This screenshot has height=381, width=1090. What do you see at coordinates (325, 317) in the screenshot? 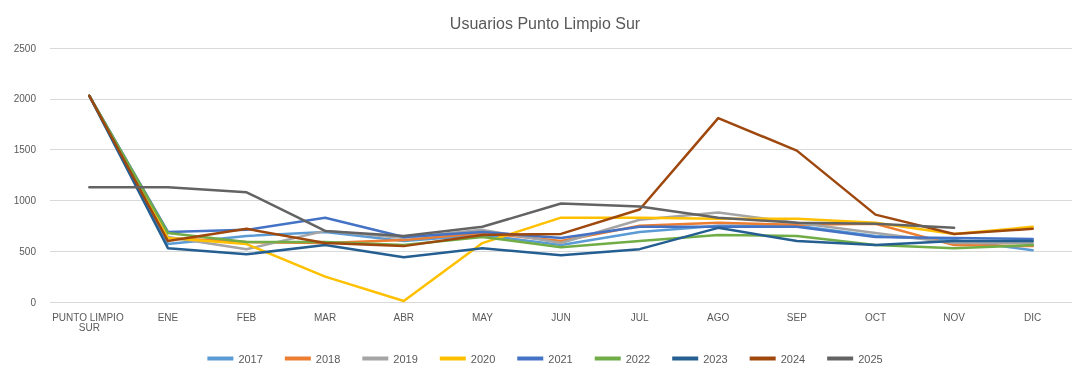
I see `x-tick-label: MAR` at bounding box center [325, 317].